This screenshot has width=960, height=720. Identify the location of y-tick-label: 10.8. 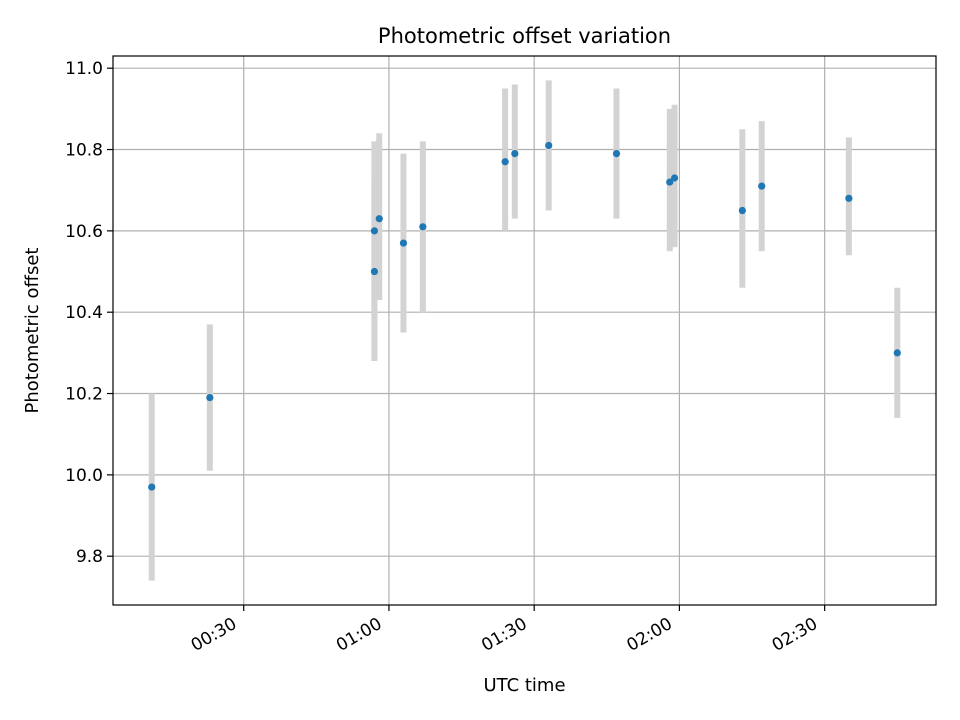
(84, 151).